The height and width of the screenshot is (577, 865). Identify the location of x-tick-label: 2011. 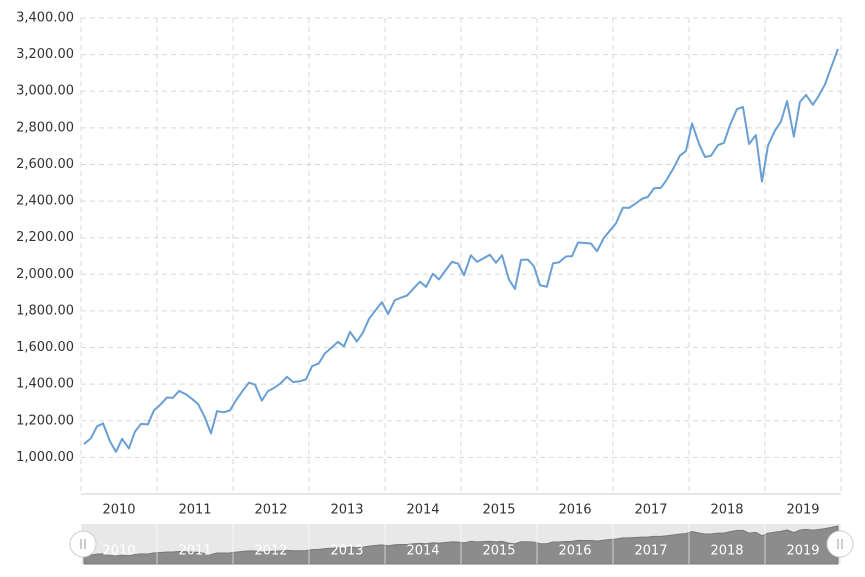
(194, 510).